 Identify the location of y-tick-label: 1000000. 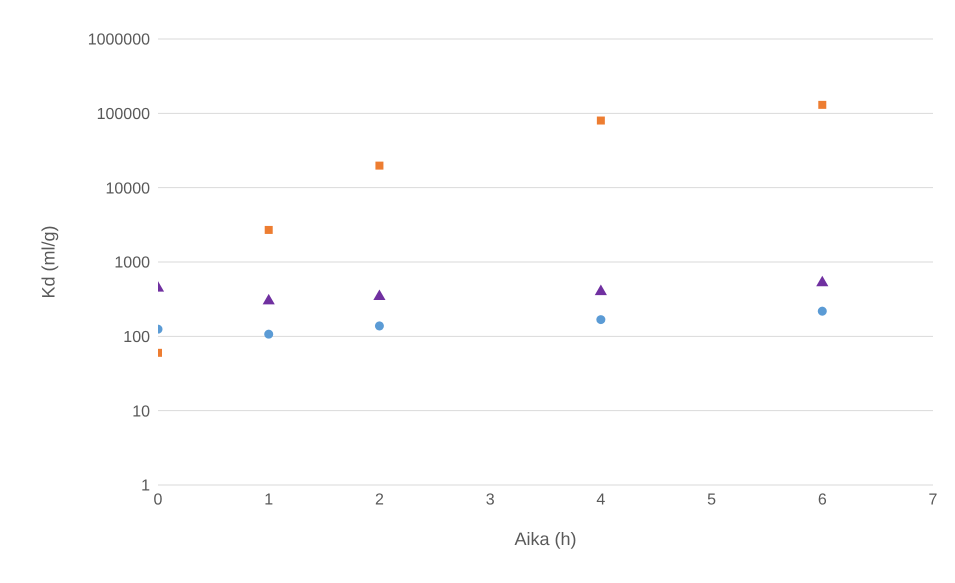
(119, 40).